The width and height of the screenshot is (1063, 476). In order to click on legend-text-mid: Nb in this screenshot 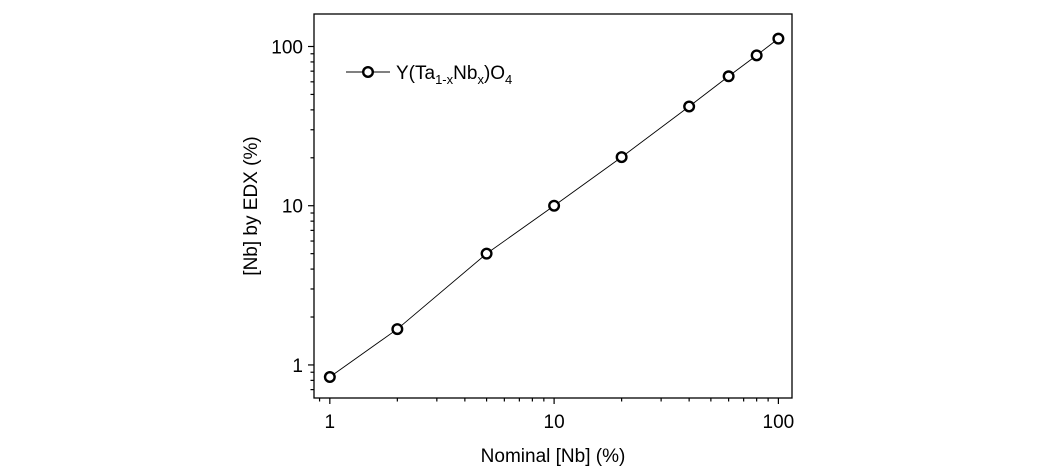, I will do `click(465, 73)`.